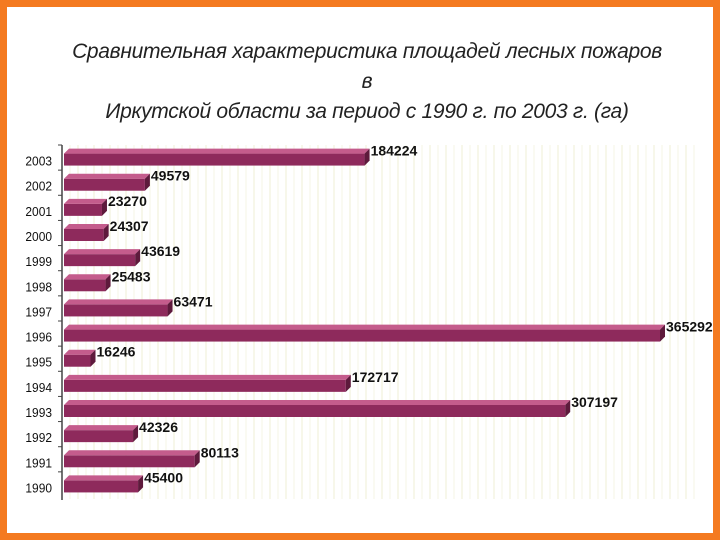 The image size is (720, 540). I want to click on bar-value-label: 49579, so click(170, 176).